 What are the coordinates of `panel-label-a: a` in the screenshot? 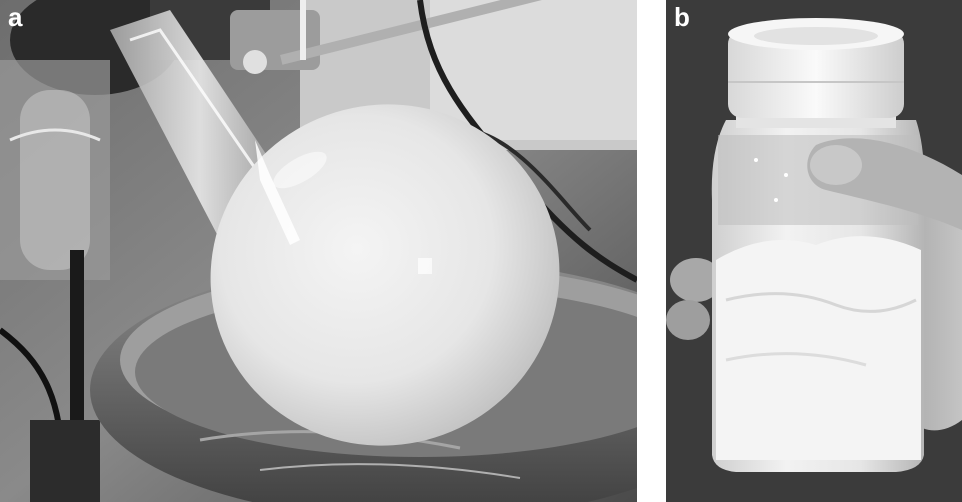 It's located at (15, 17).